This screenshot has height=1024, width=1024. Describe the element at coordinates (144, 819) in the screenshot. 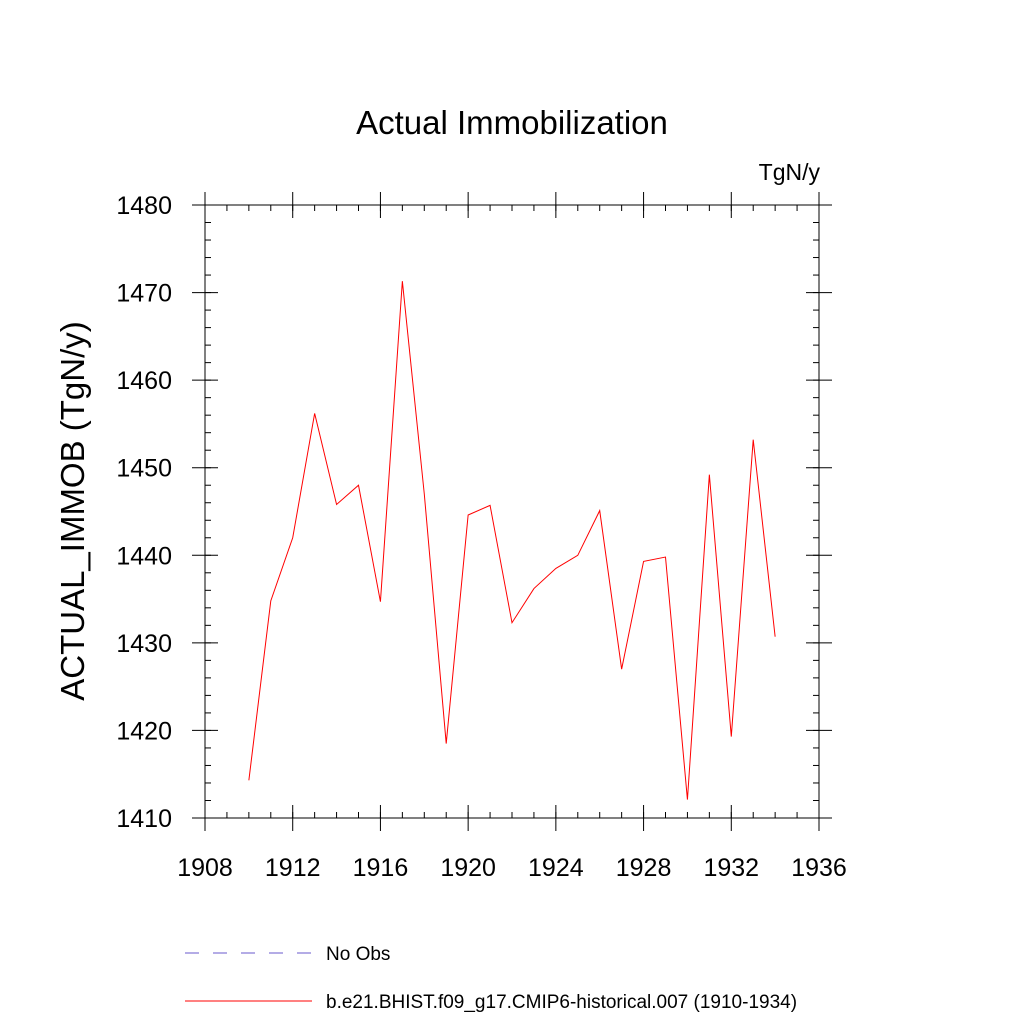

I see `y-tick-label: 1410` at that location.